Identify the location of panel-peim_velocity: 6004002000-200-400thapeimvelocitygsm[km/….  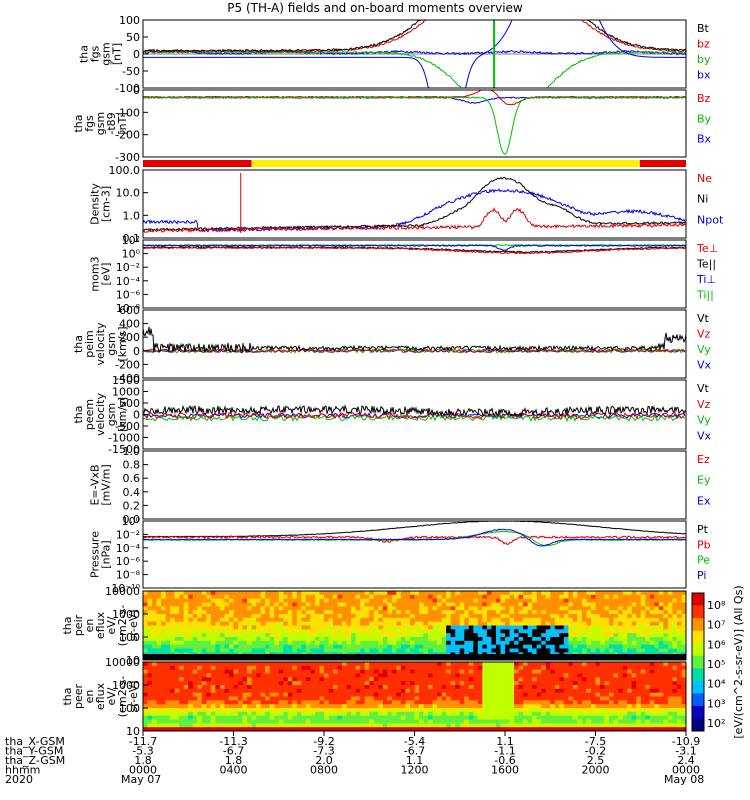
(392, 344).